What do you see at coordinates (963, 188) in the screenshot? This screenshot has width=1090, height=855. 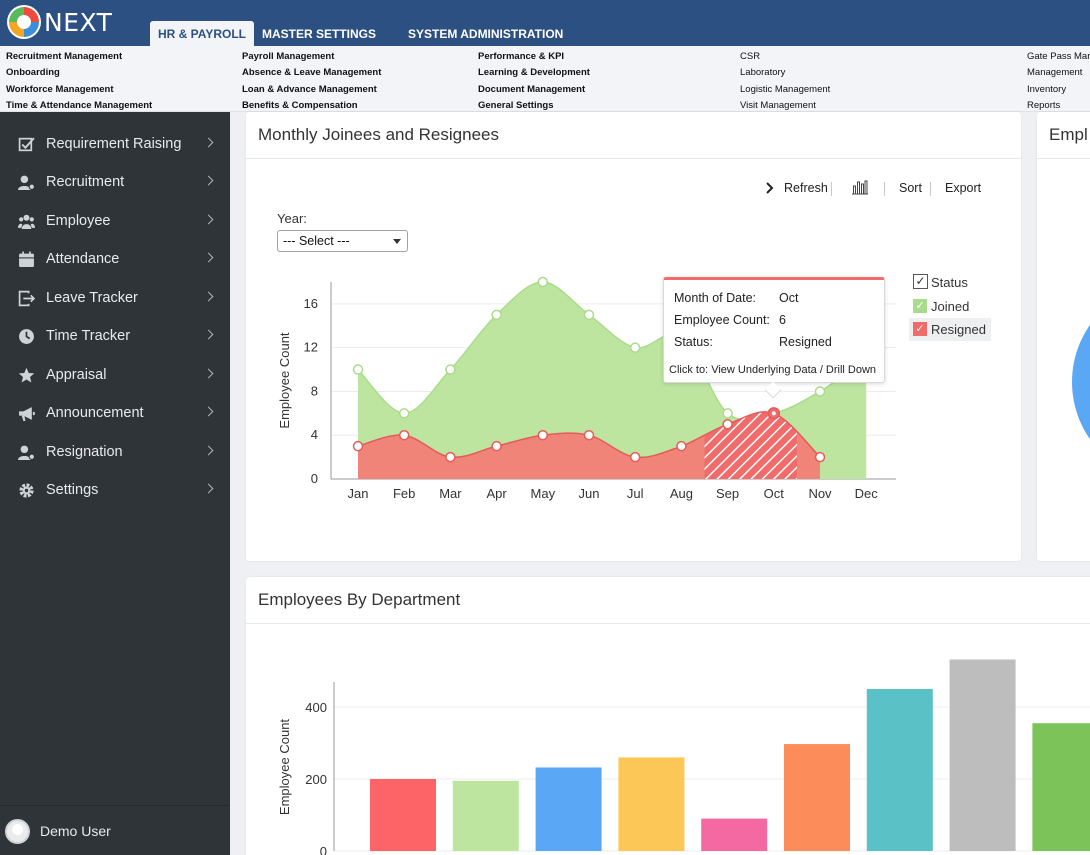 I see `export-button: Export` at bounding box center [963, 188].